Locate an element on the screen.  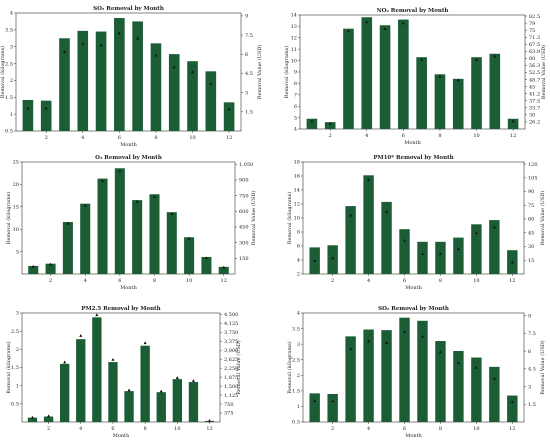
y2-tick-label: 300 is located at coordinates (244, 243).